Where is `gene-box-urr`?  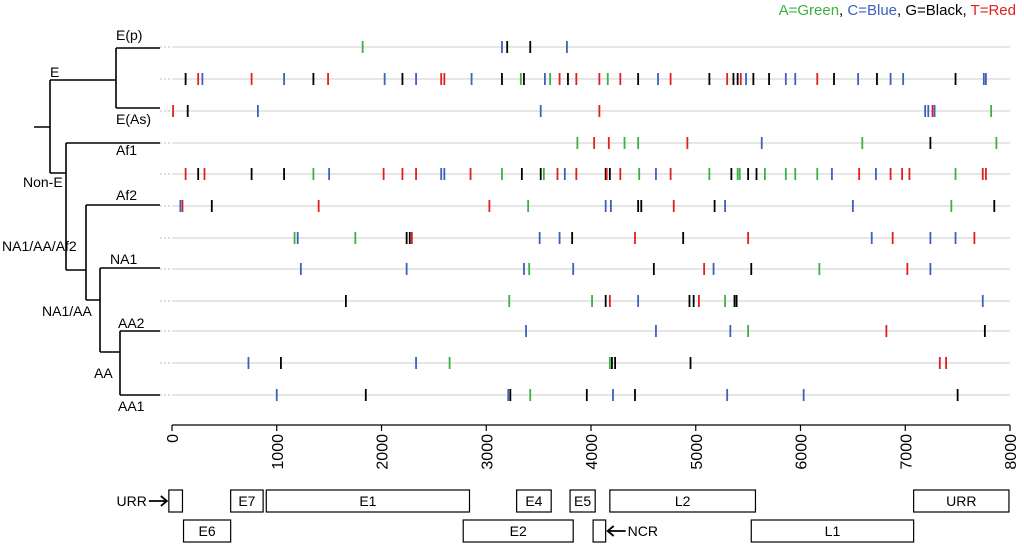 gene-box-urr is located at coordinates (961, 501).